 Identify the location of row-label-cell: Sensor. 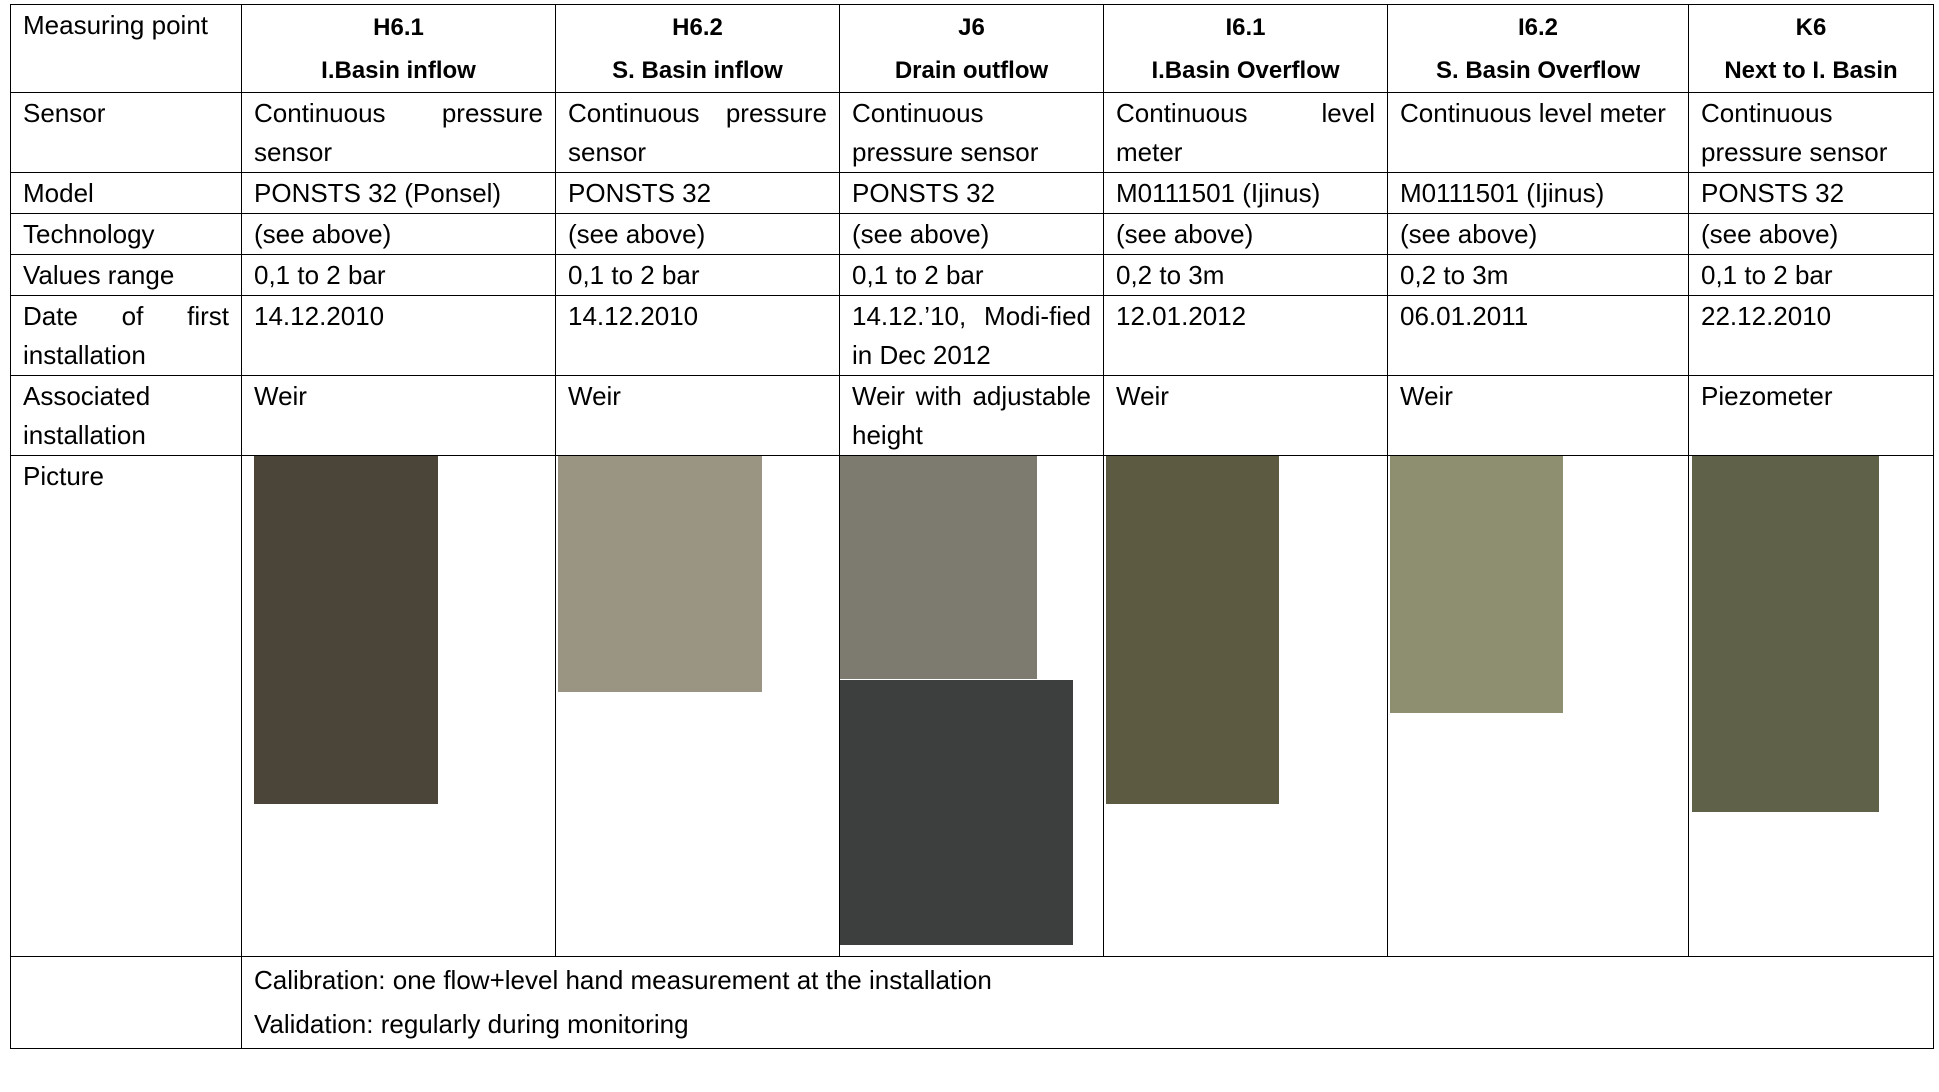
(126, 132).